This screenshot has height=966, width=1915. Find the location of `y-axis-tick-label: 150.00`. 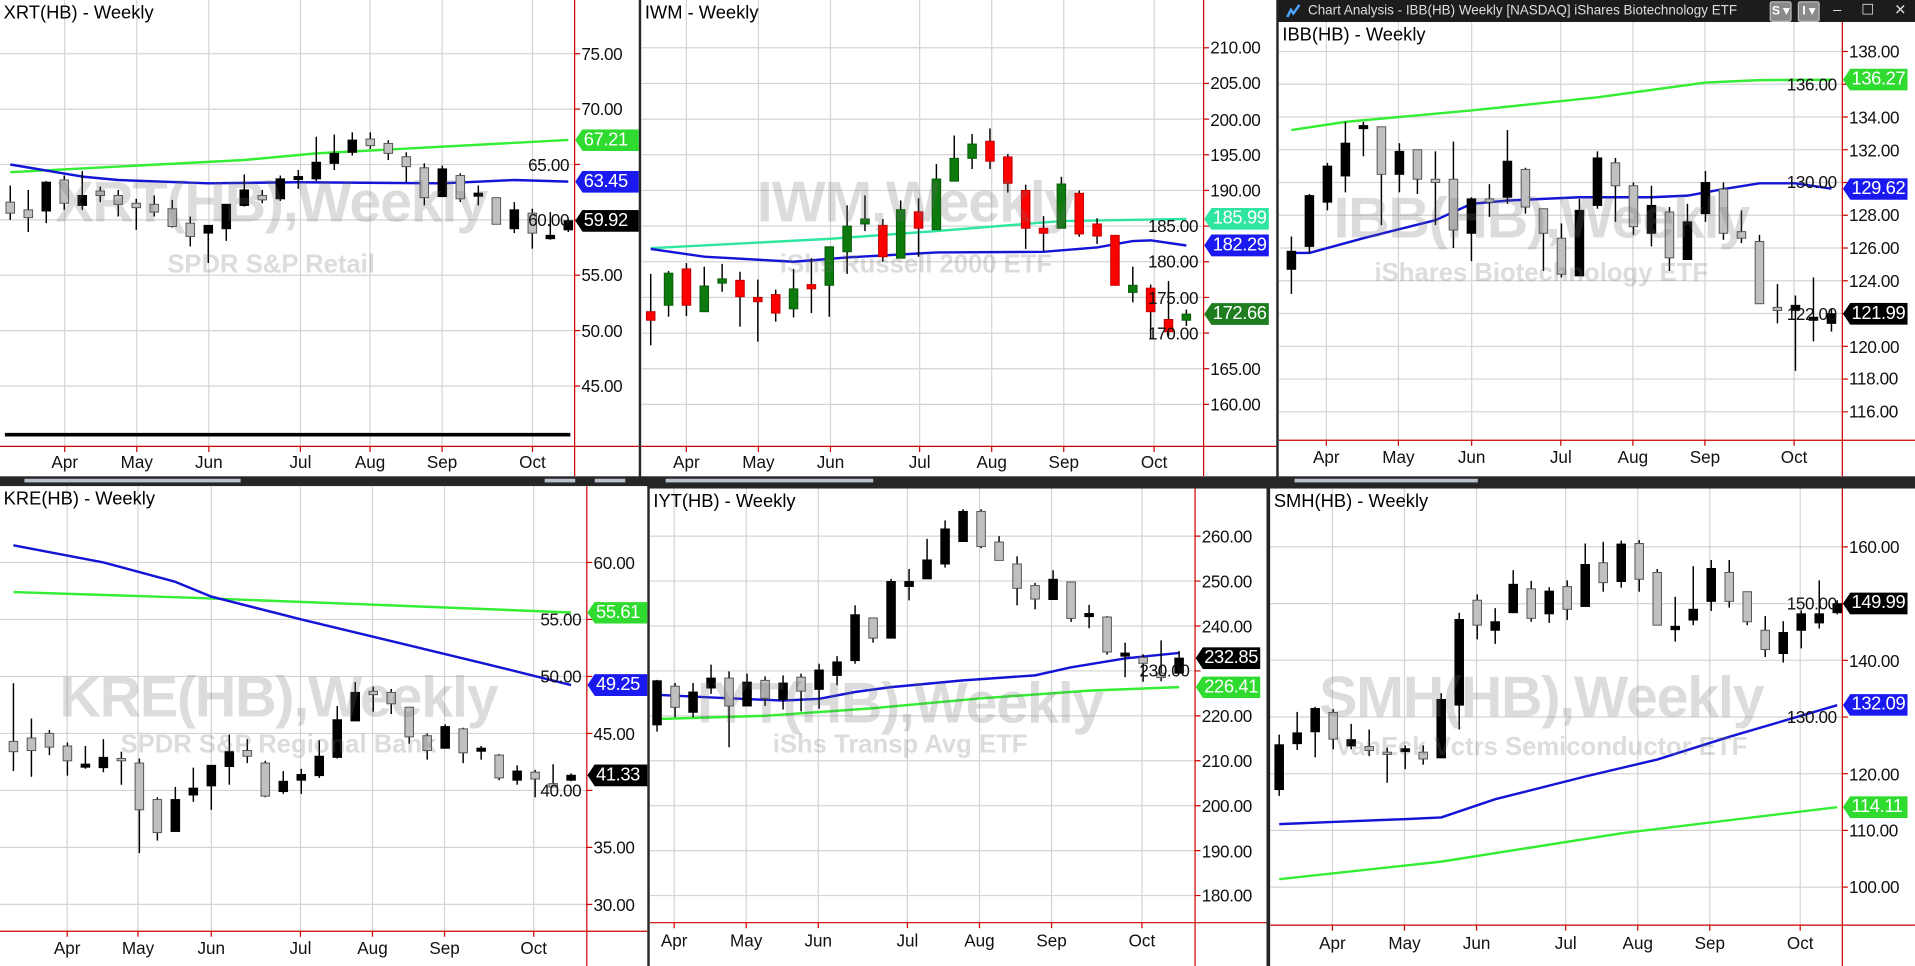

y-axis-tick-label: 150.00 is located at coordinates (1811, 603).